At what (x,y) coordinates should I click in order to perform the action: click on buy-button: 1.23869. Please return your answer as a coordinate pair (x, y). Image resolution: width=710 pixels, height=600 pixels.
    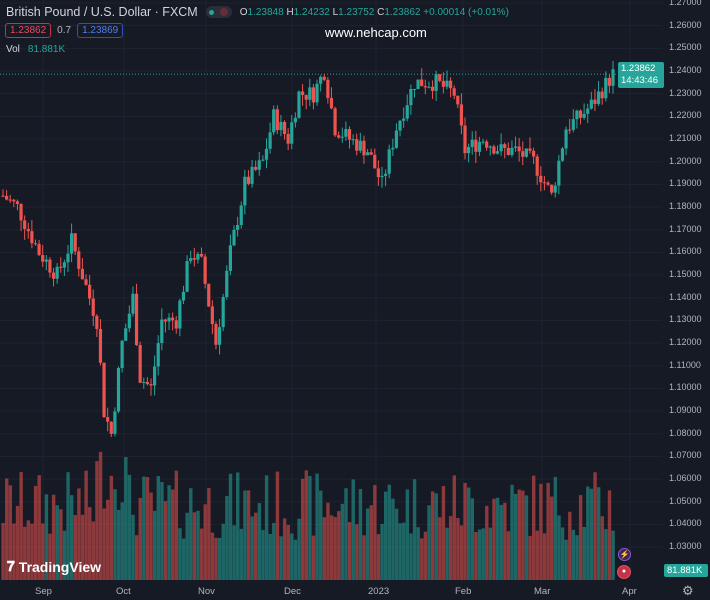
    Looking at the image, I should click on (100, 30).